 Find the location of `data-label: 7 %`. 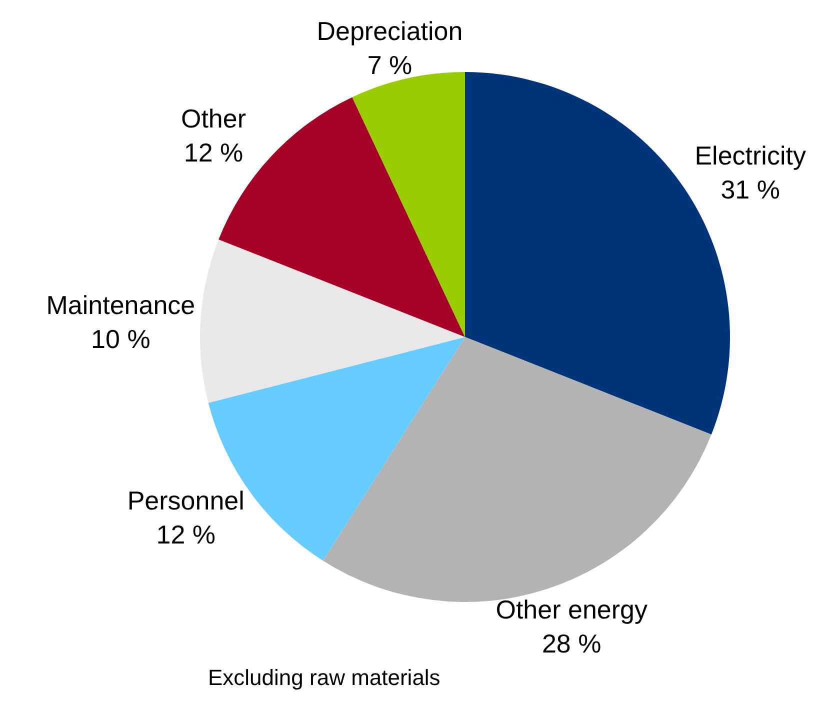

data-label: 7 % is located at coordinates (389, 65).